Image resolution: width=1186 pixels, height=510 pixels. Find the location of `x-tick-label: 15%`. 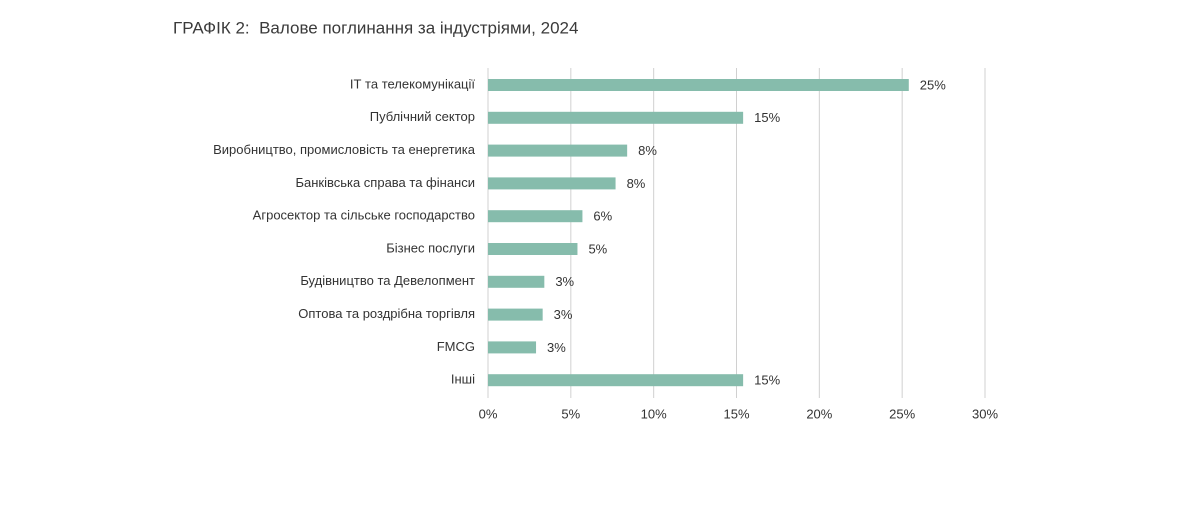

x-tick-label: 15% is located at coordinates (736, 413).